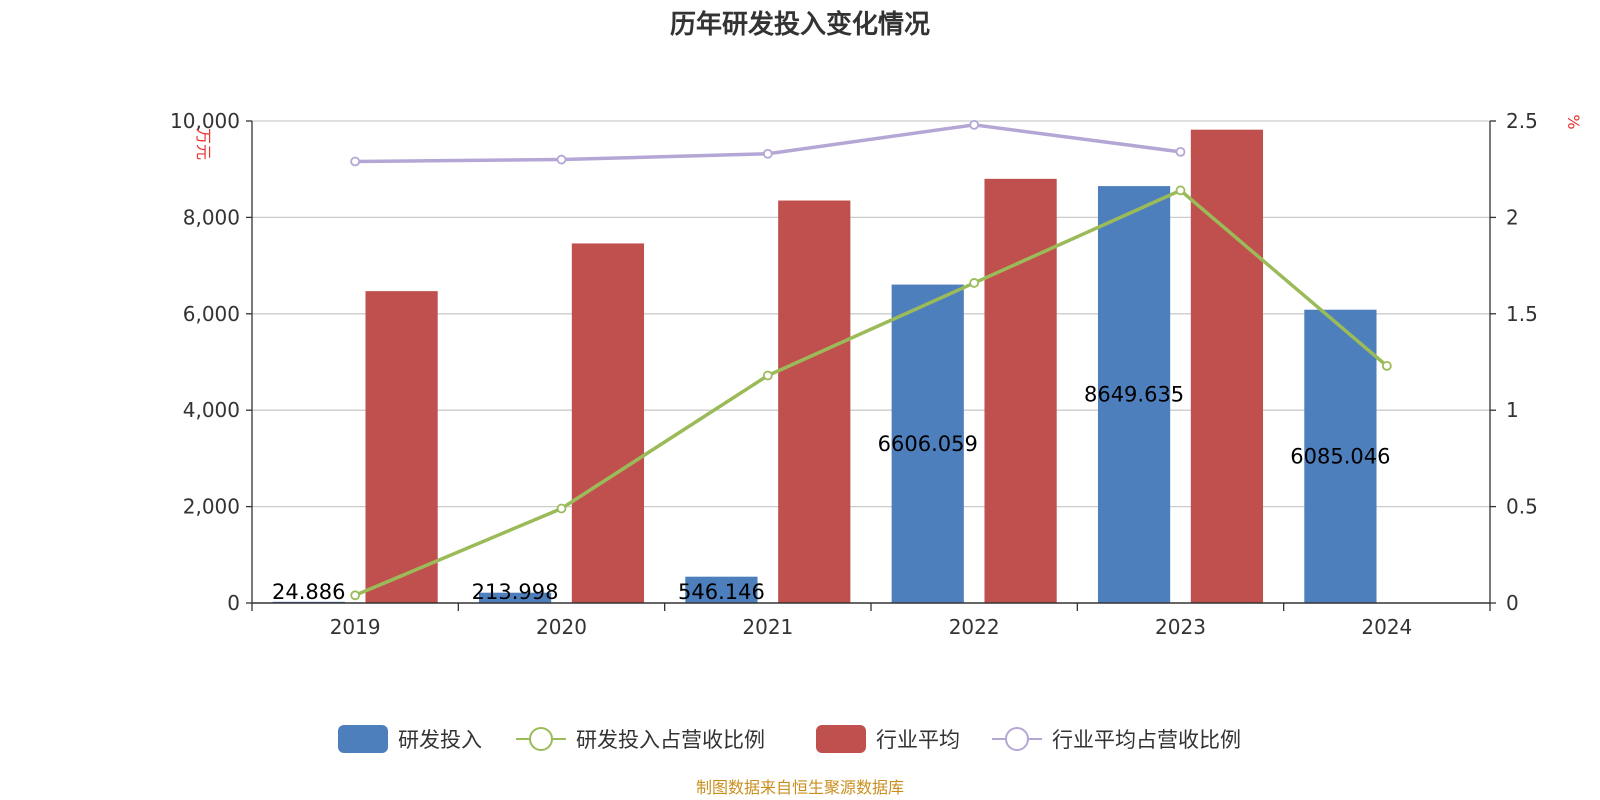 This screenshot has width=1600, height=800. What do you see at coordinates (1522, 121) in the screenshot?
I see `right-axis-tick-label: 2.5` at bounding box center [1522, 121].